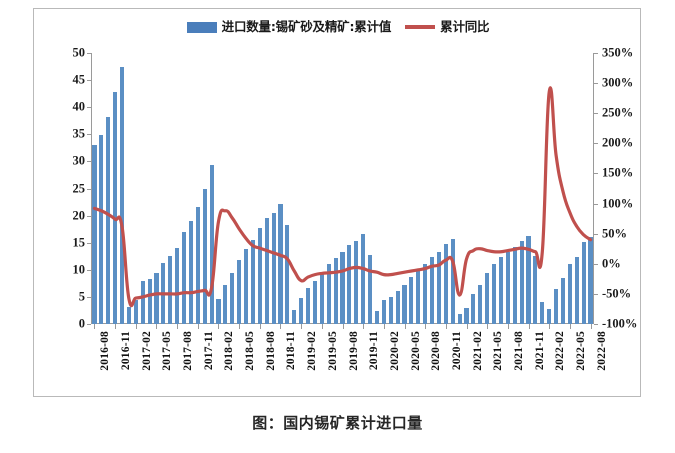  I want to click on y-axis-left-tick-label: 45, so click(79, 79).